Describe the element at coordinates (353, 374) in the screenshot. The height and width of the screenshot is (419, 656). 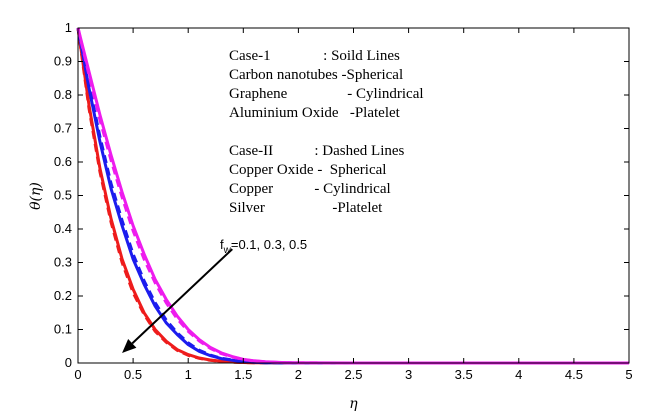
I see `x-tick-label: 2.5` at that location.